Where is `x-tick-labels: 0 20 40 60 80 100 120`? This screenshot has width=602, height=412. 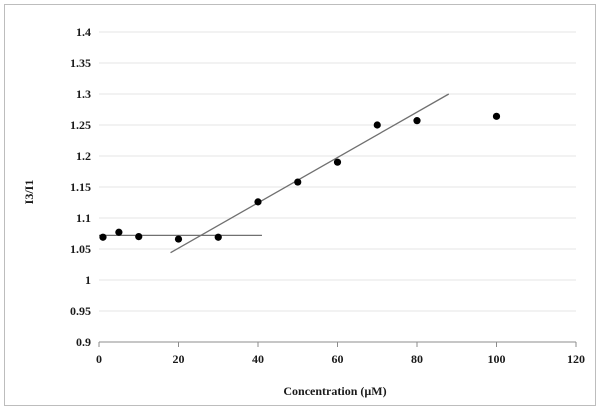 x-tick-labels: 0 20 40 60 80 100 120 is located at coordinates (340, 359).